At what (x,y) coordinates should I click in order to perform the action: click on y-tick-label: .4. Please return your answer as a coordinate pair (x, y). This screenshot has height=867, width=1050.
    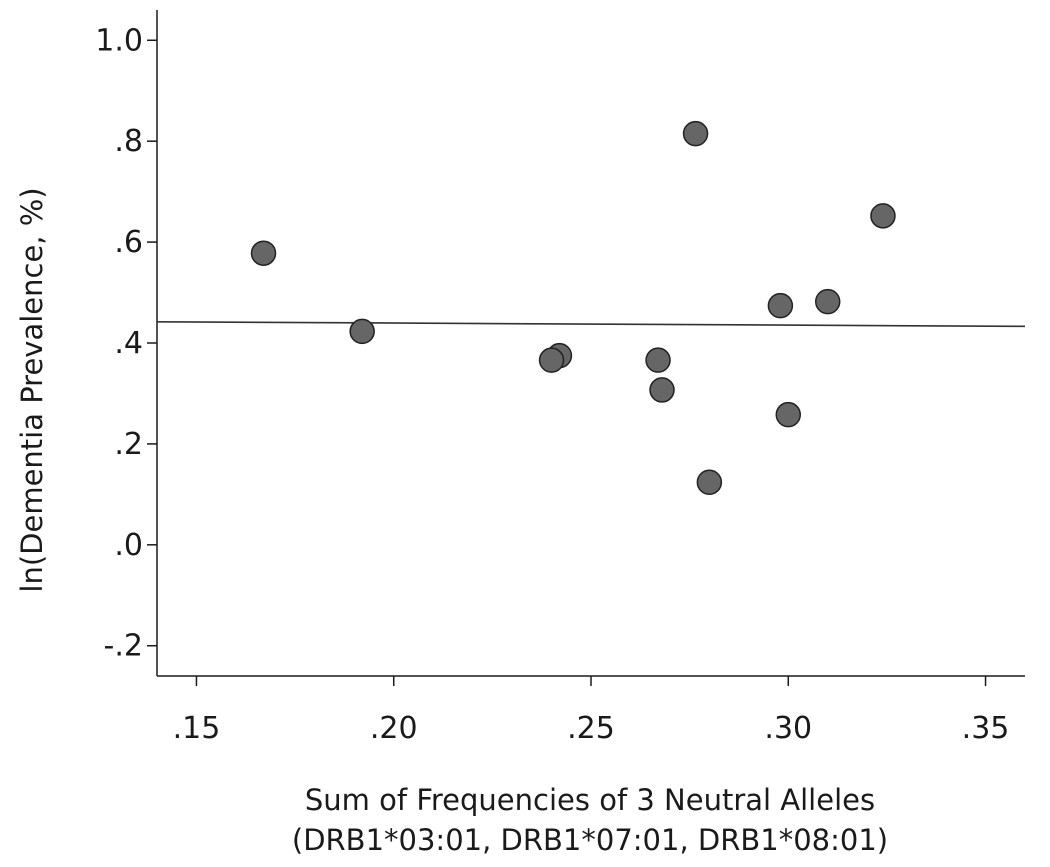
    Looking at the image, I should click on (128, 343).